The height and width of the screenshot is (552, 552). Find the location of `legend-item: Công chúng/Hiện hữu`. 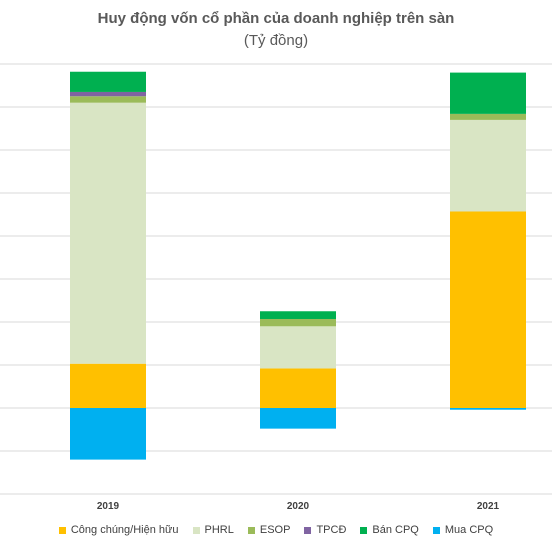

legend-item: Công chúng/Hiện hữu is located at coordinates (118, 530).